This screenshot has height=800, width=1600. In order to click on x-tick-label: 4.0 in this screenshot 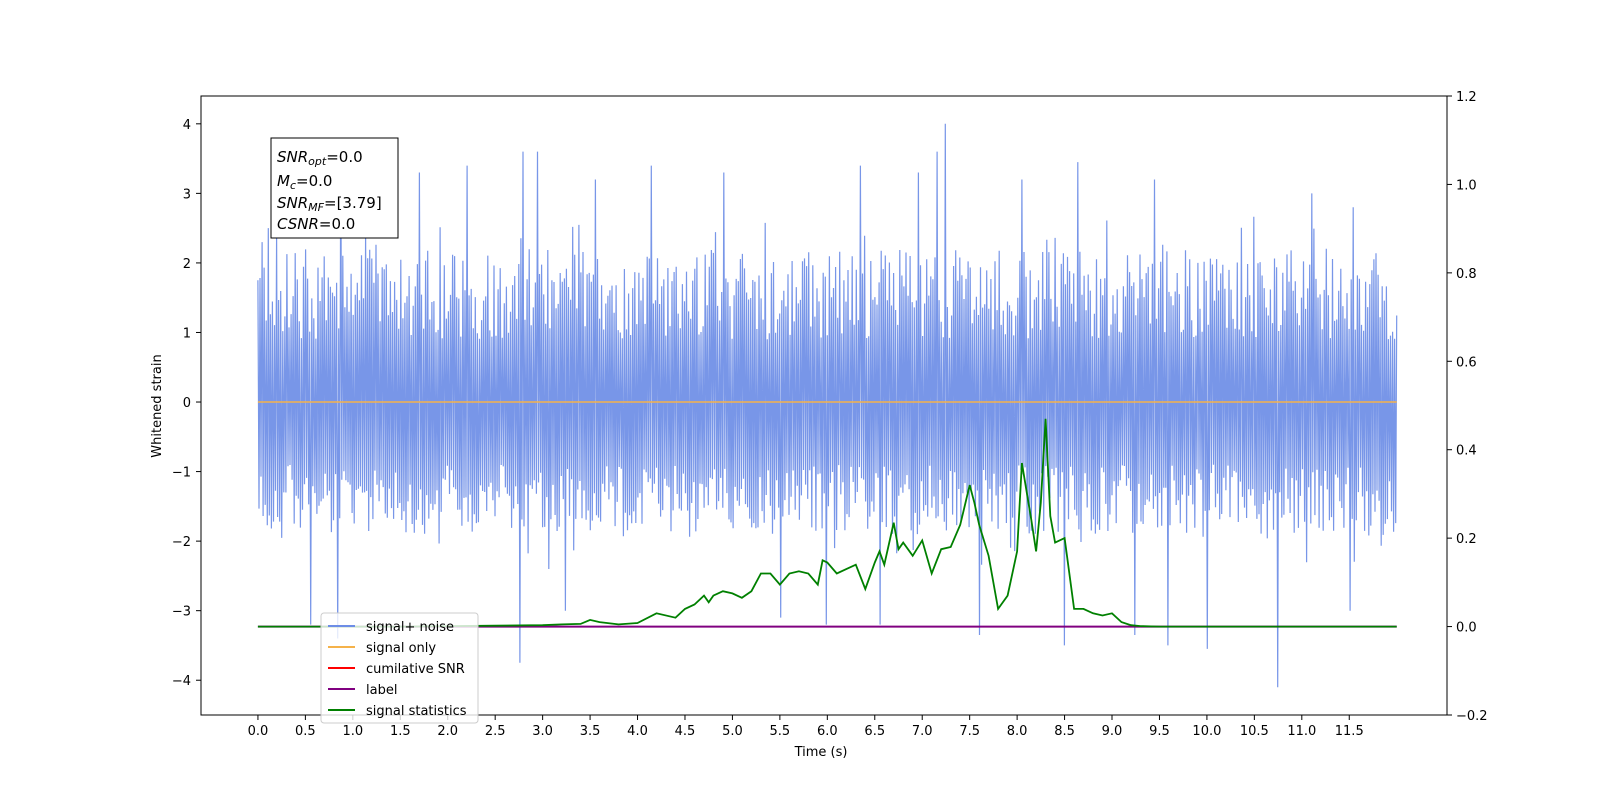, I will do `click(637, 731)`.